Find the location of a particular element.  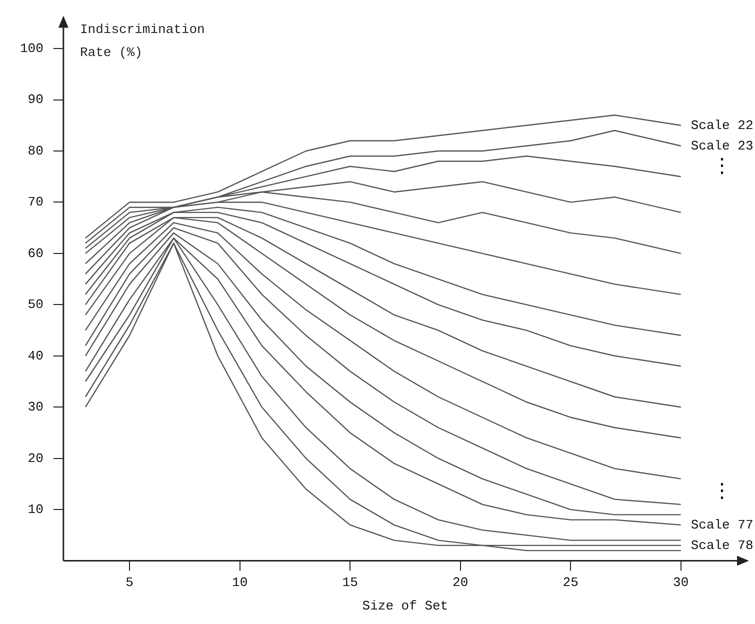

series-label: Scale 78 is located at coordinates (722, 545).